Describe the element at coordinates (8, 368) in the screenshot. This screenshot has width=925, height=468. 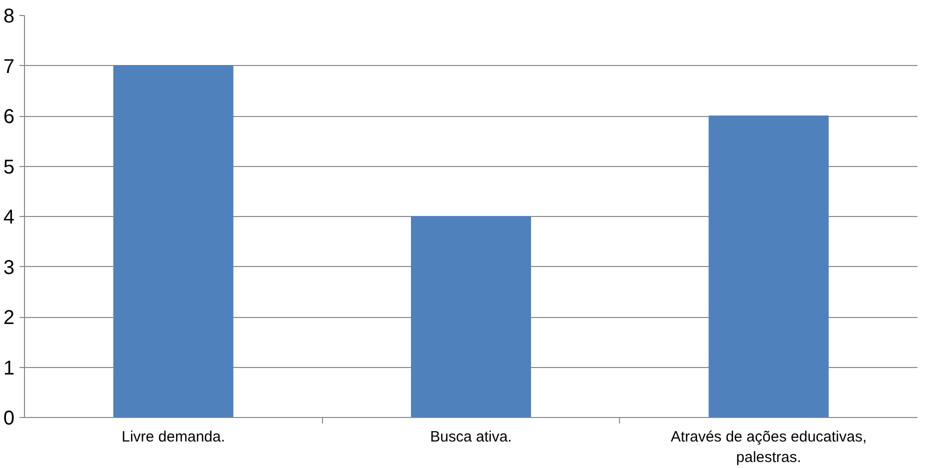
I see `y-tick-label: 1` at that location.